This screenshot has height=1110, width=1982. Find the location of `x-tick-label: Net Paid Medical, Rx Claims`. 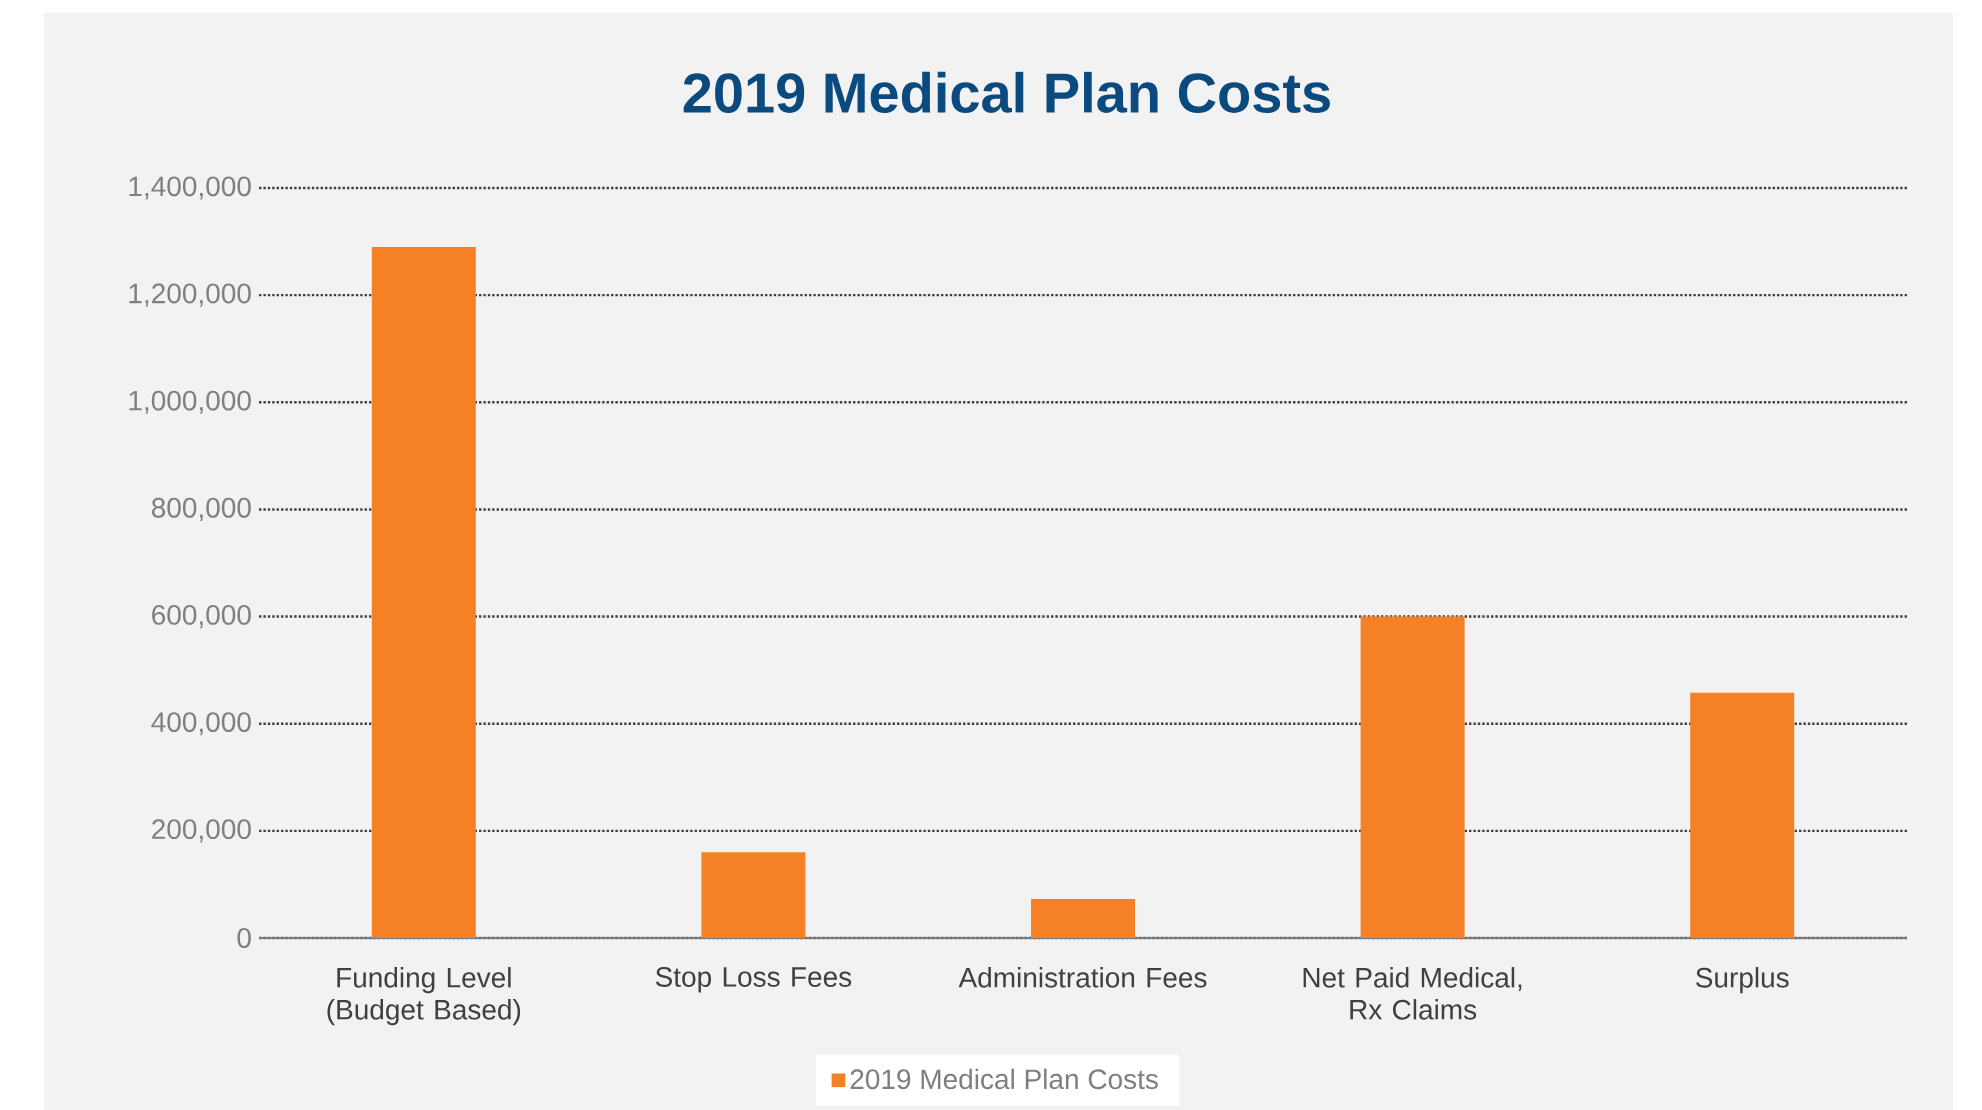

x-tick-label: Net Paid Medical, Rx Claims is located at coordinates (1412, 993).